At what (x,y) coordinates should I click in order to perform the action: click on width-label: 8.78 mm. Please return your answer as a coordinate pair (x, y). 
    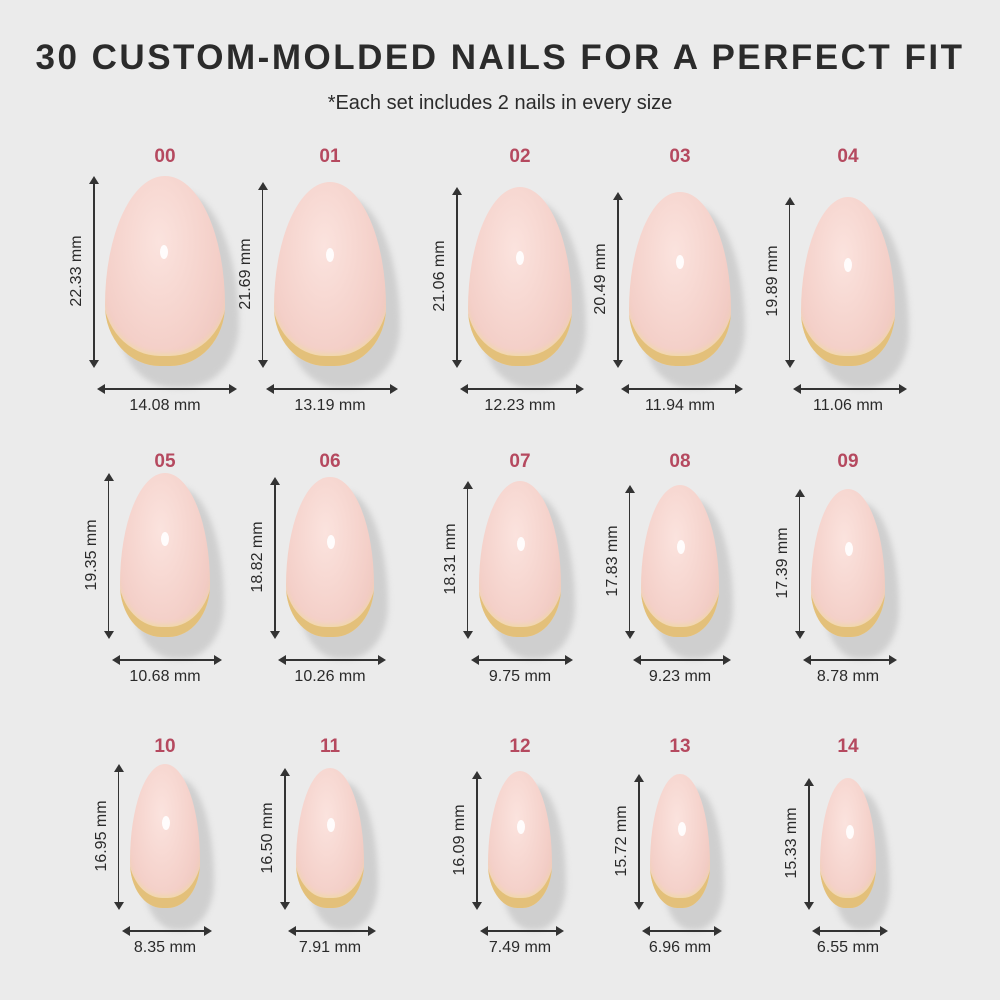
    Looking at the image, I should click on (848, 676).